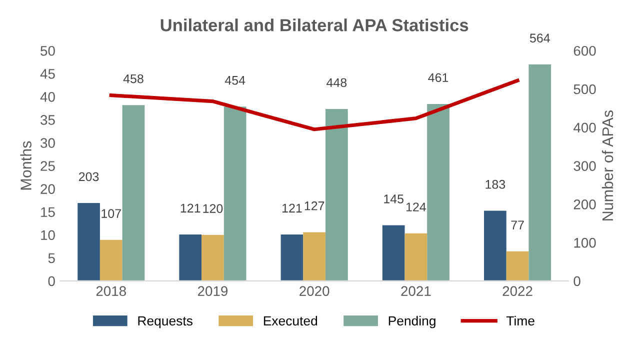 The image size is (635, 349). What do you see at coordinates (235, 80) in the screenshot?
I see `data-label: 454` at bounding box center [235, 80].